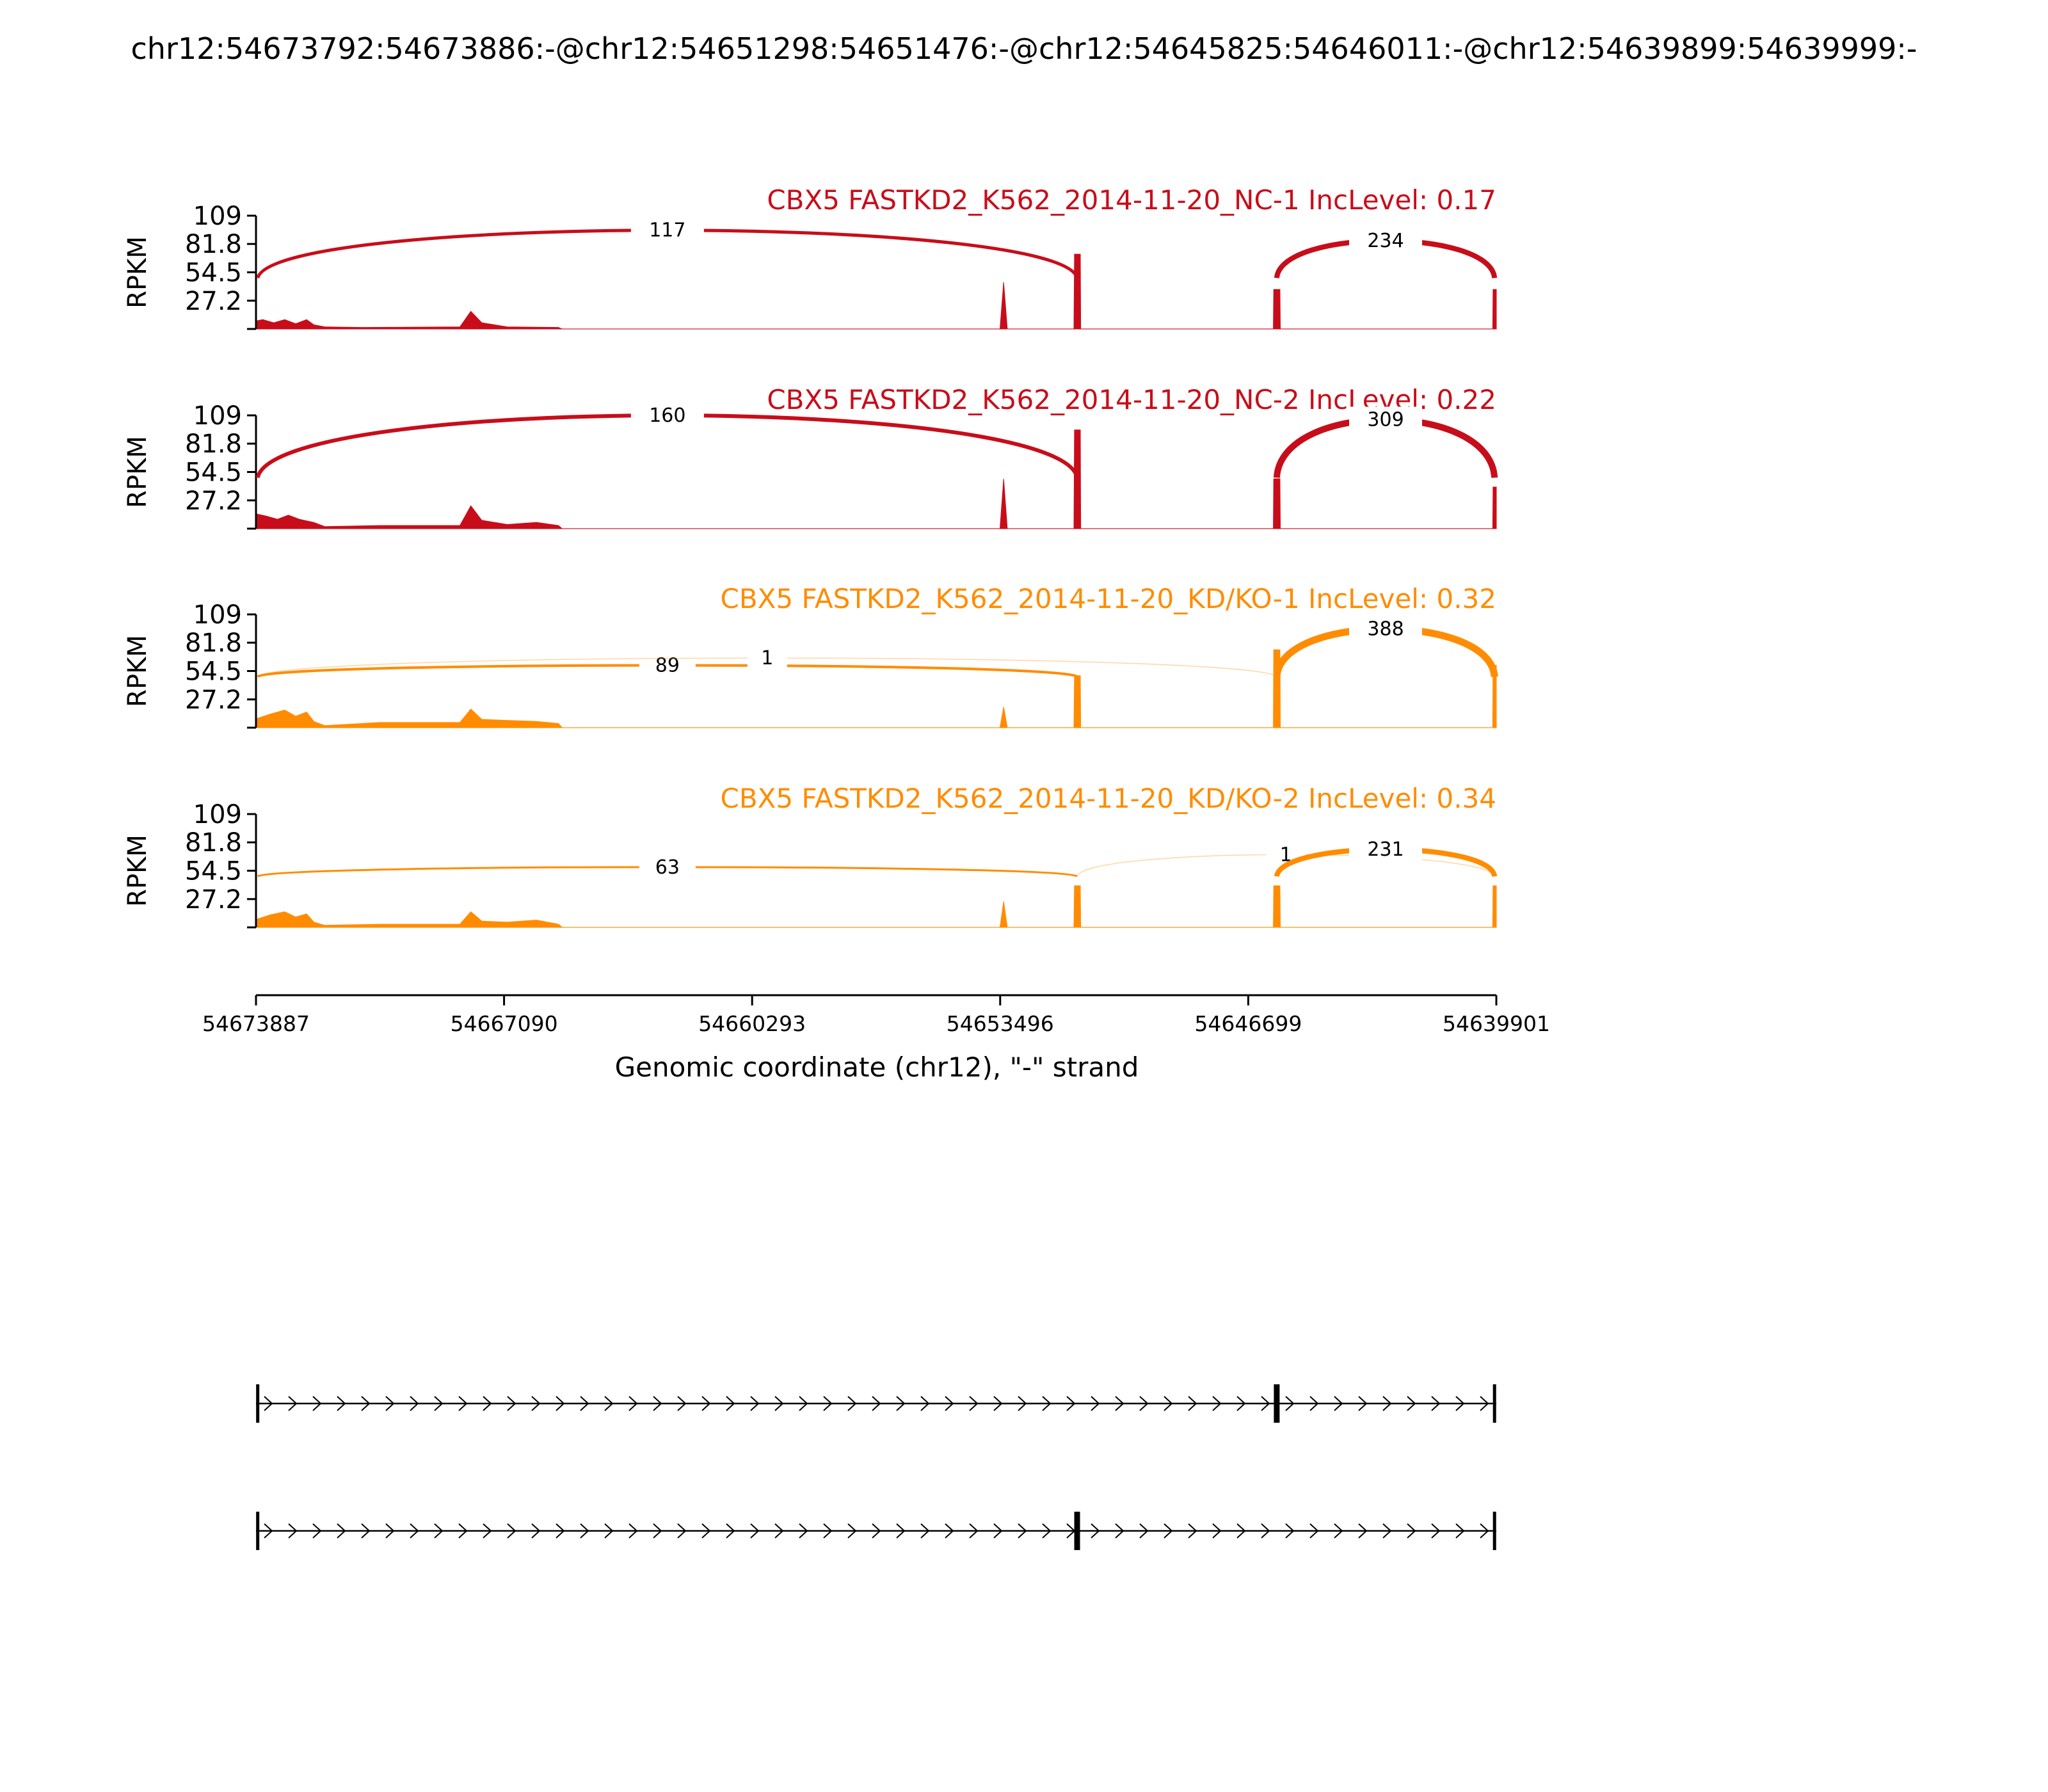 The width and height of the screenshot is (2048, 1792). I want to click on x-tick-label: 54673887, so click(256, 1023).